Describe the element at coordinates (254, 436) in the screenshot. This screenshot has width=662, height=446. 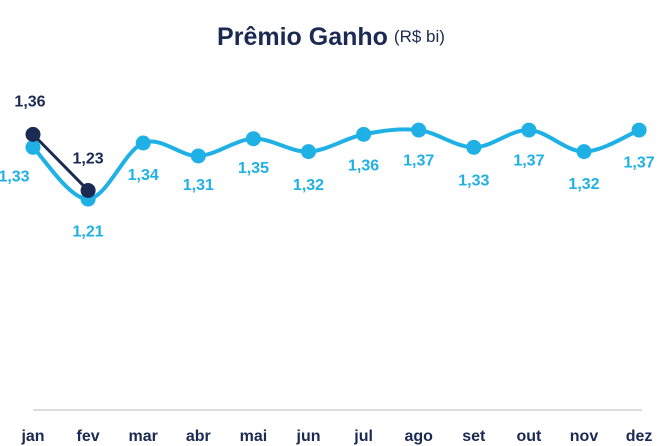
I see `x-tick-label: mai` at that location.